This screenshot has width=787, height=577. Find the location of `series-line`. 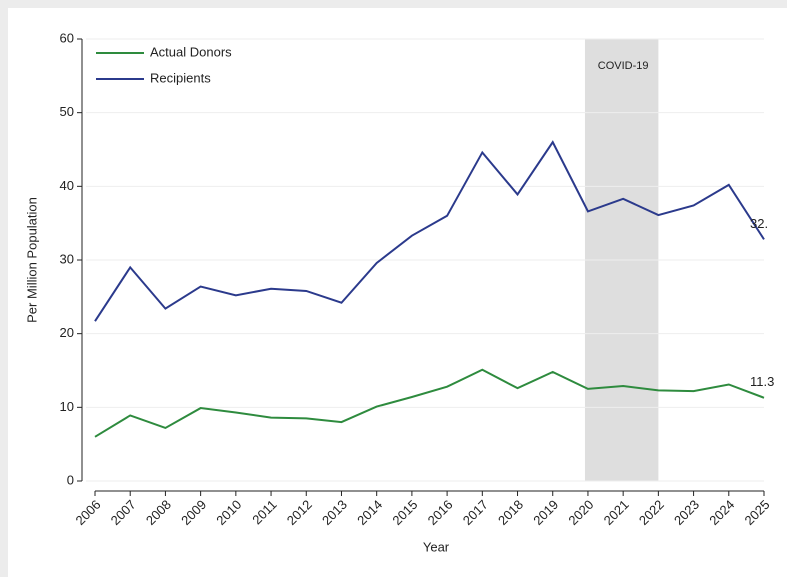

series-line is located at coordinates (429, 403).